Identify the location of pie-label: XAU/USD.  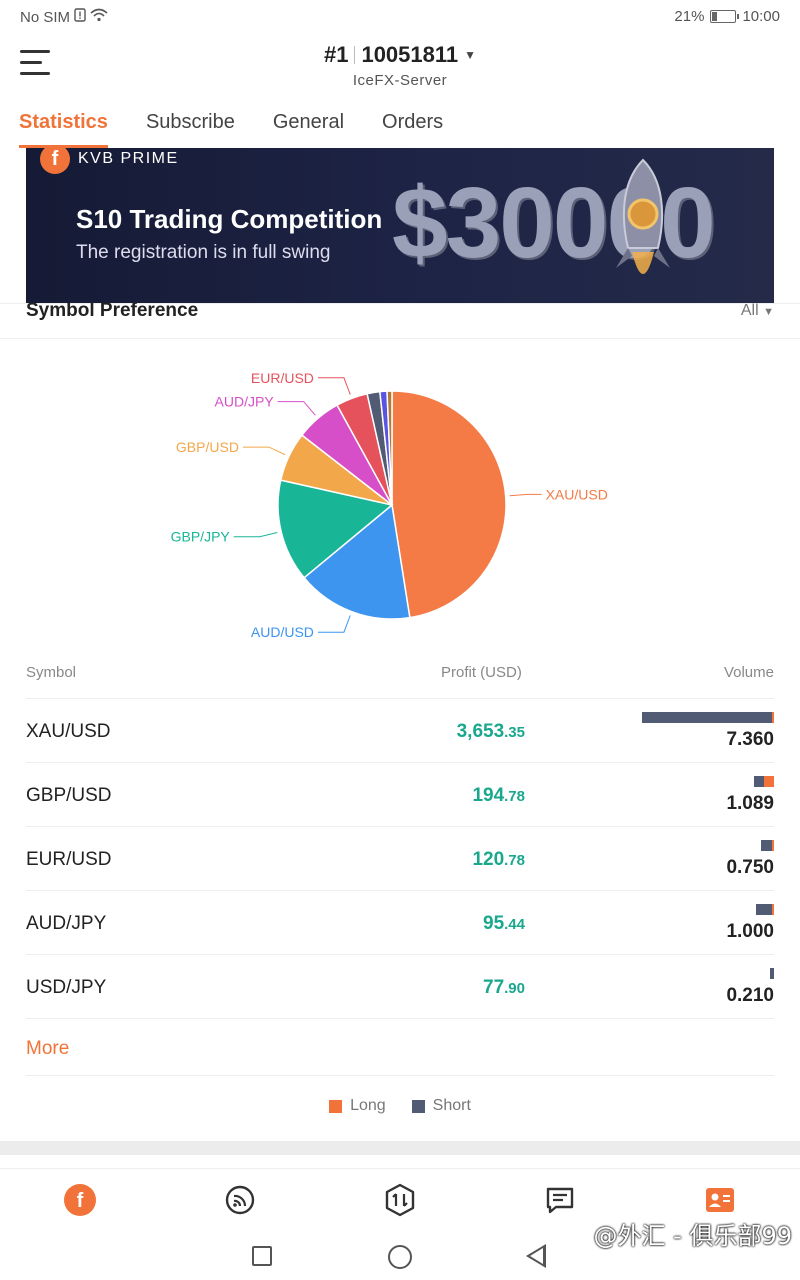
(577, 494).